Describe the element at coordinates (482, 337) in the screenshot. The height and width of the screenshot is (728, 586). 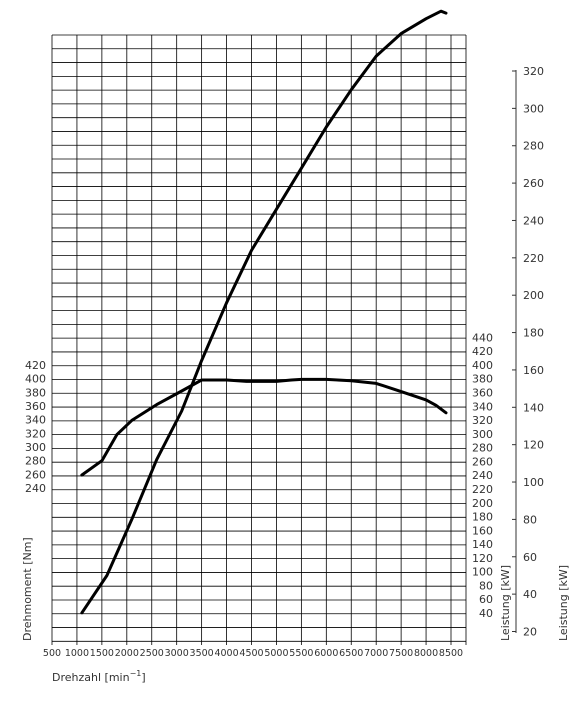
I see `y-power-tick-label: 440` at that location.